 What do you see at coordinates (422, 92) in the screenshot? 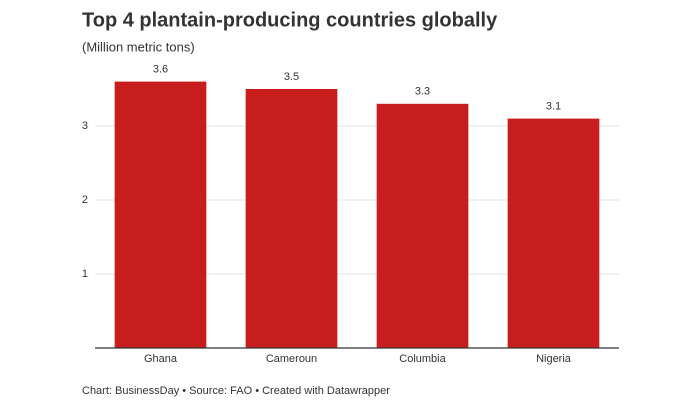
I see `value-label: 3.3` at bounding box center [422, 92].